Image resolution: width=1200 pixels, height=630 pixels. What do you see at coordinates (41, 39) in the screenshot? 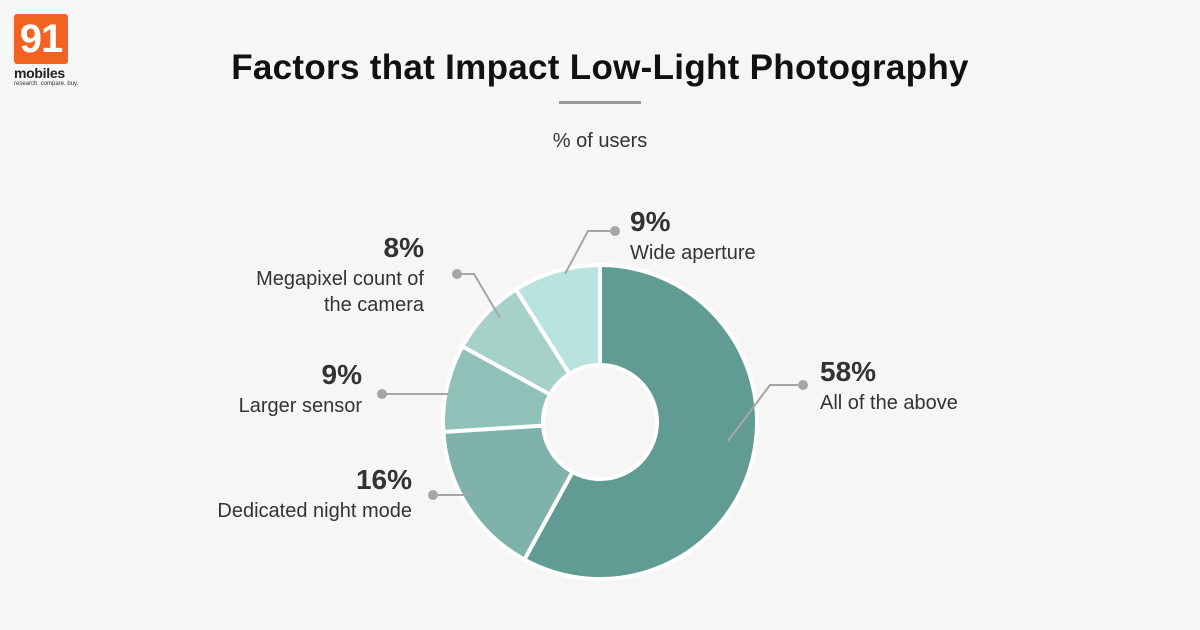
I see `logo-number: 91` at bounding box center [41, 39].